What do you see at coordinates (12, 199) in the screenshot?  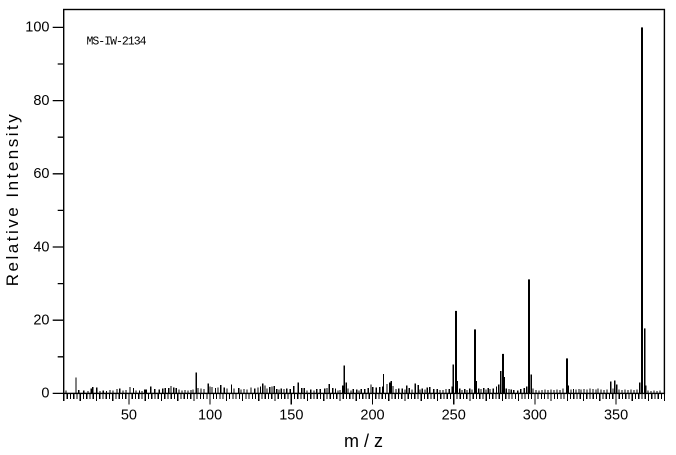 I see `svg-text: Relative Intensity` at bounding box center [12, 199].